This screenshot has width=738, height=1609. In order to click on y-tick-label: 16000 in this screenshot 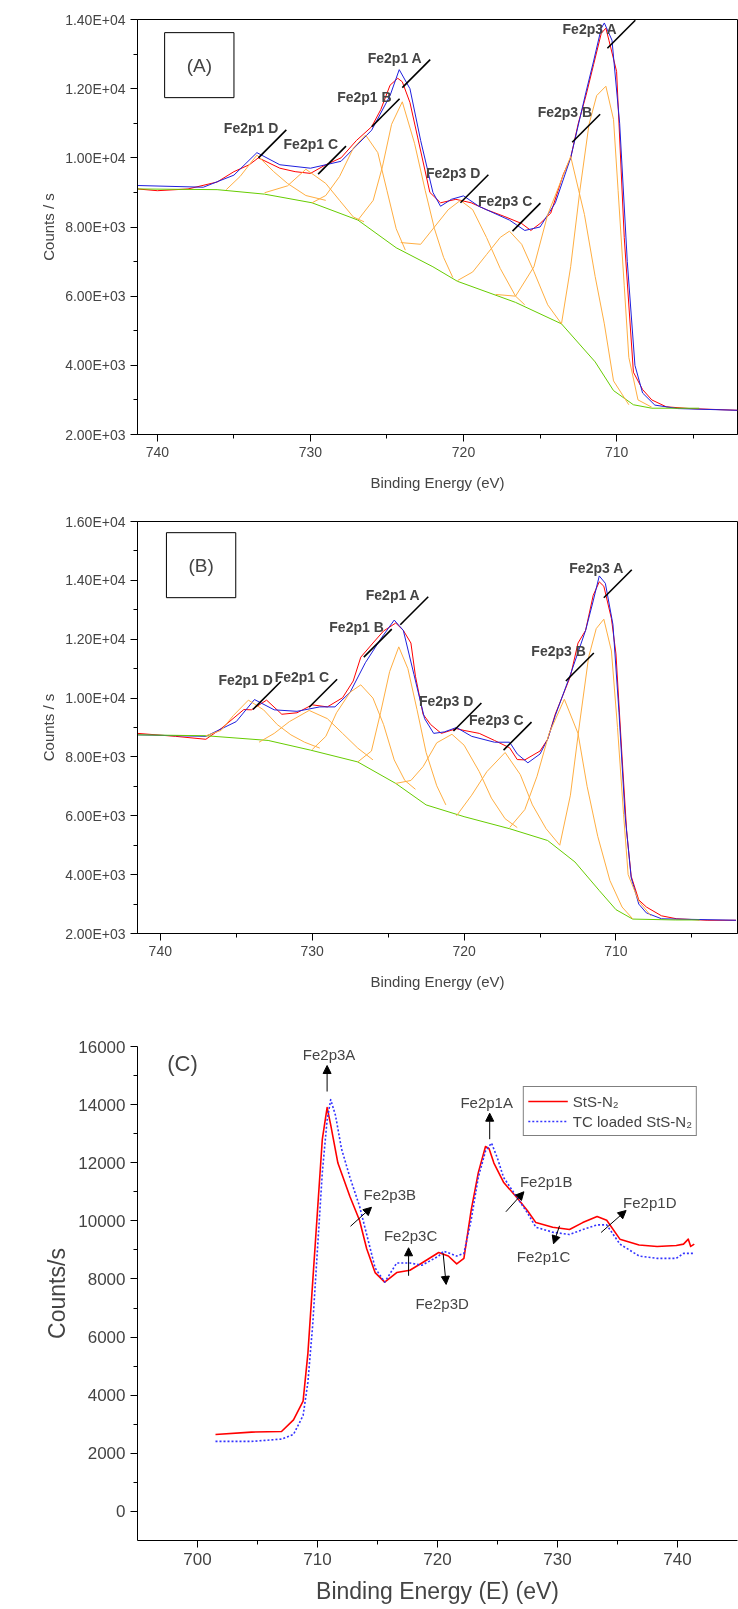, I will do `click(102, 1047)`.